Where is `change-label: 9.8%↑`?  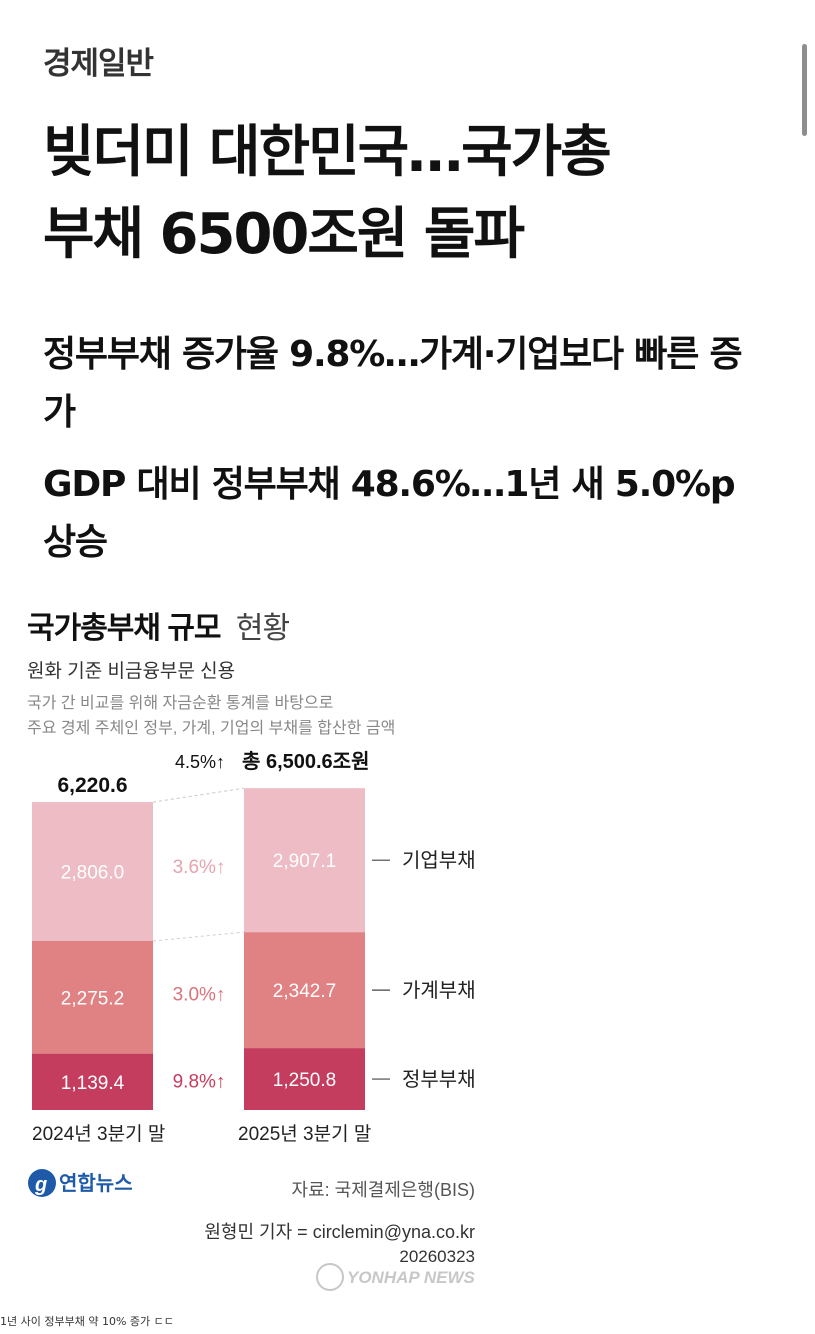
change-label: 9.8%↑ is located at coordinates (199, 1081).